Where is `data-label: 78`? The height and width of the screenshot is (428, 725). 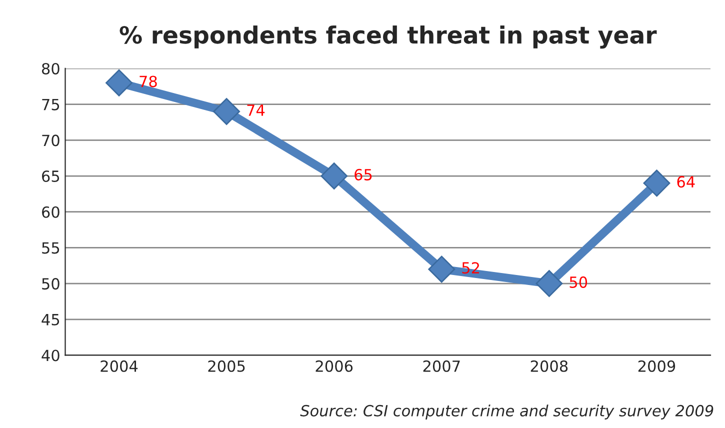 data-label: 78 is located at coordinates (148, 82).